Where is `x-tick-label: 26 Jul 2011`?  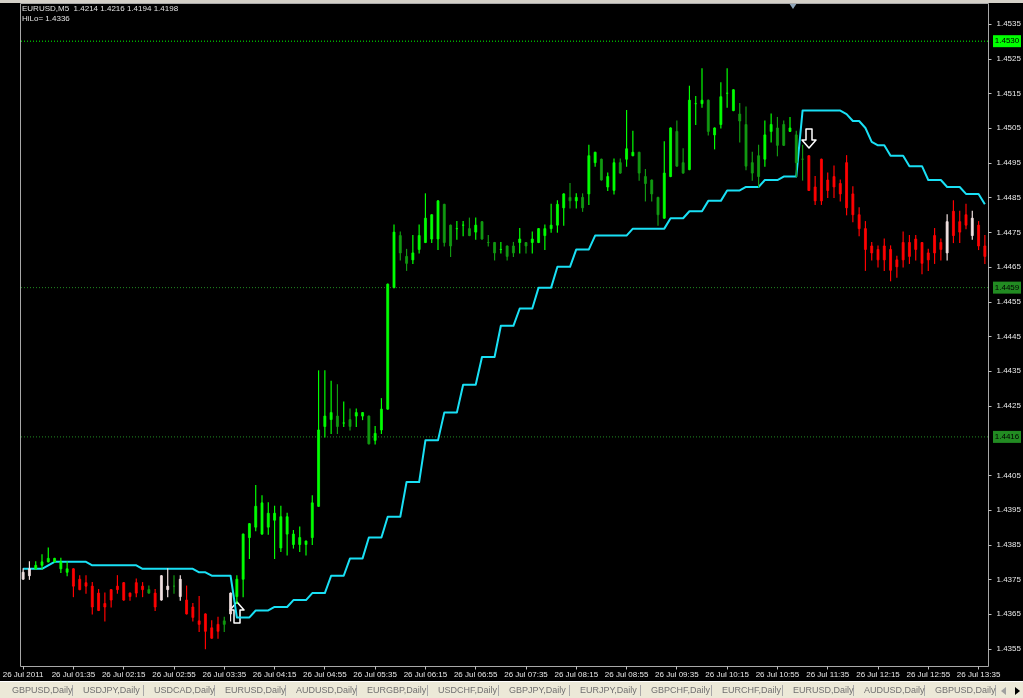
x-tick-label: 26 Jul 2011 is located at coordinates (23, 674).